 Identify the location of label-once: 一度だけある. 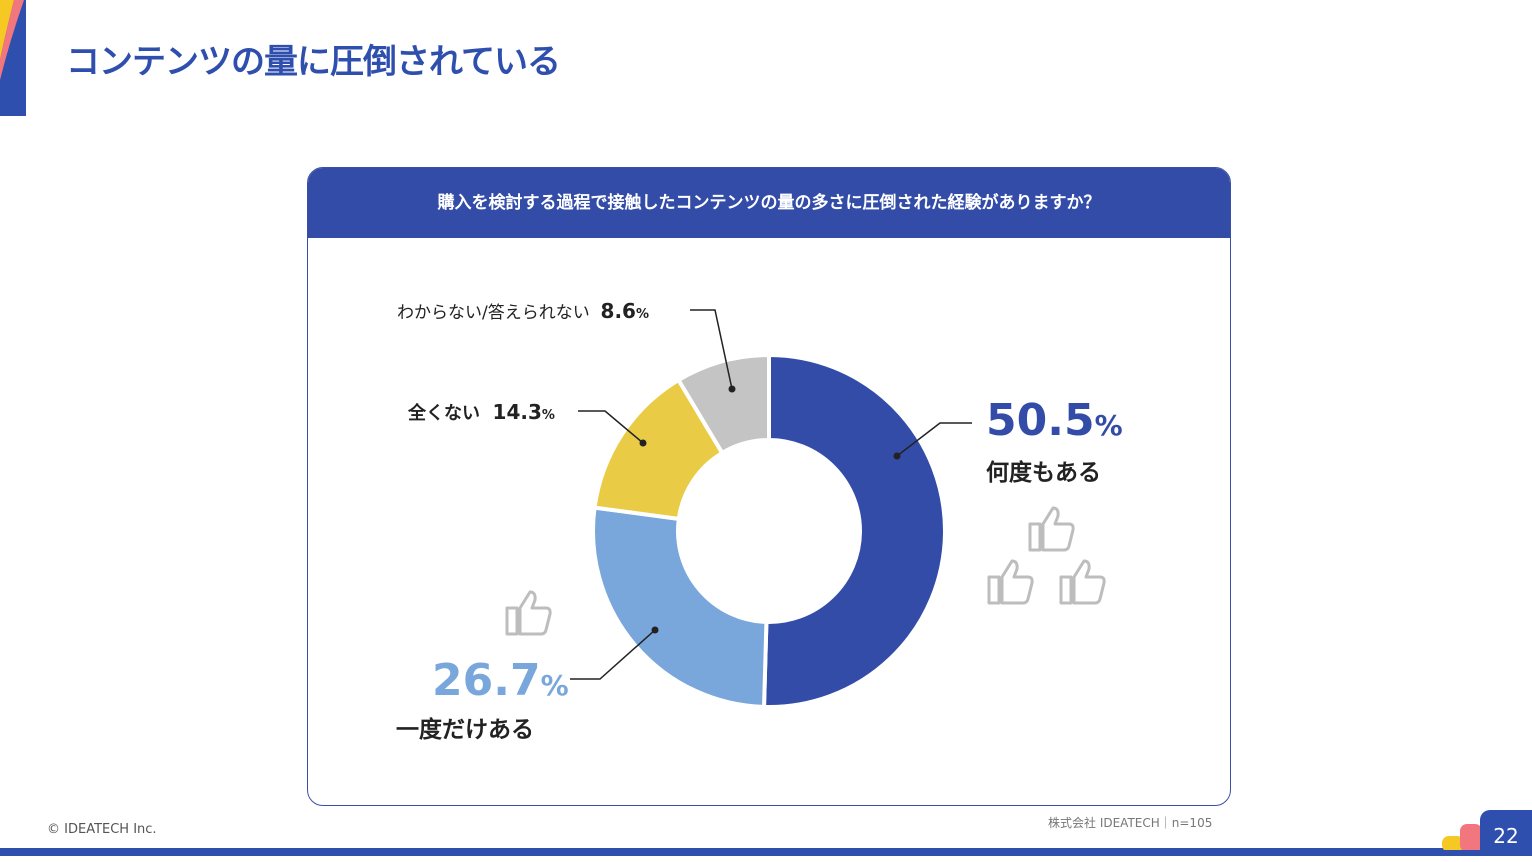
(465, 730).